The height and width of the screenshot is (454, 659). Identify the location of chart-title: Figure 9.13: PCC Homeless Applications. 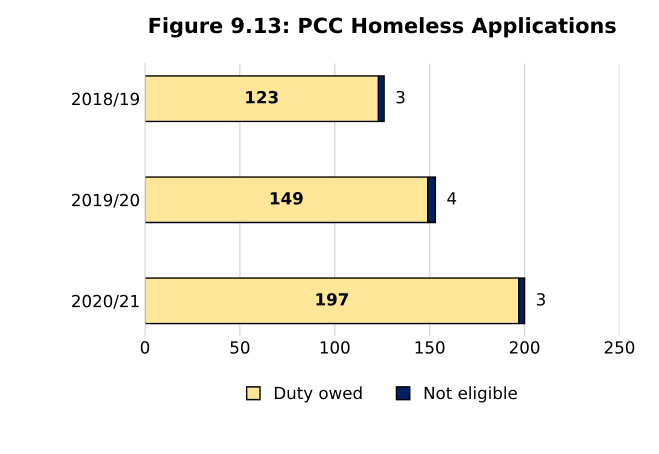
(383, 27).